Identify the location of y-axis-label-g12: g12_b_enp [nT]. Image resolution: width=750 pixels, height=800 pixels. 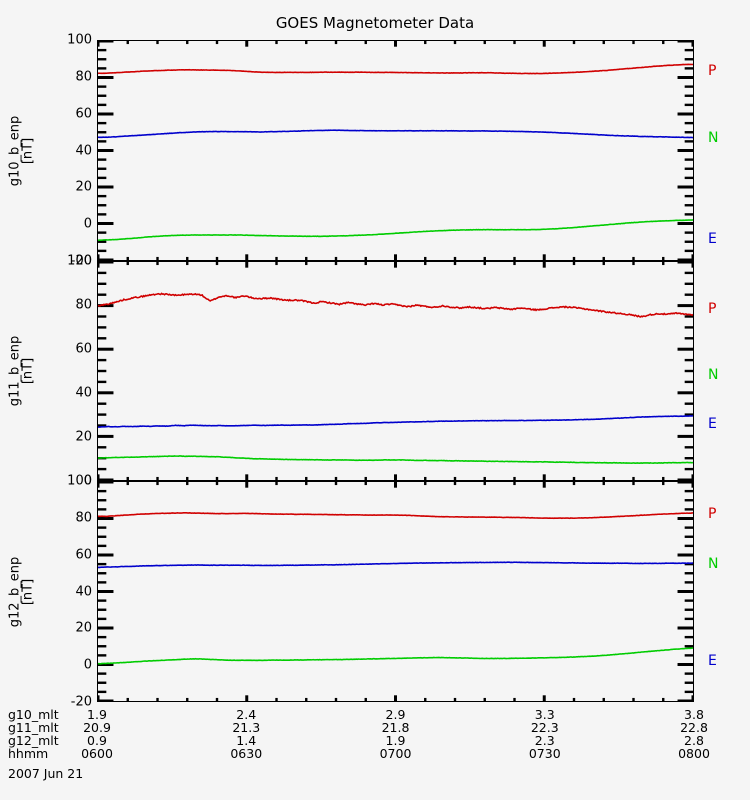
(21, 591).